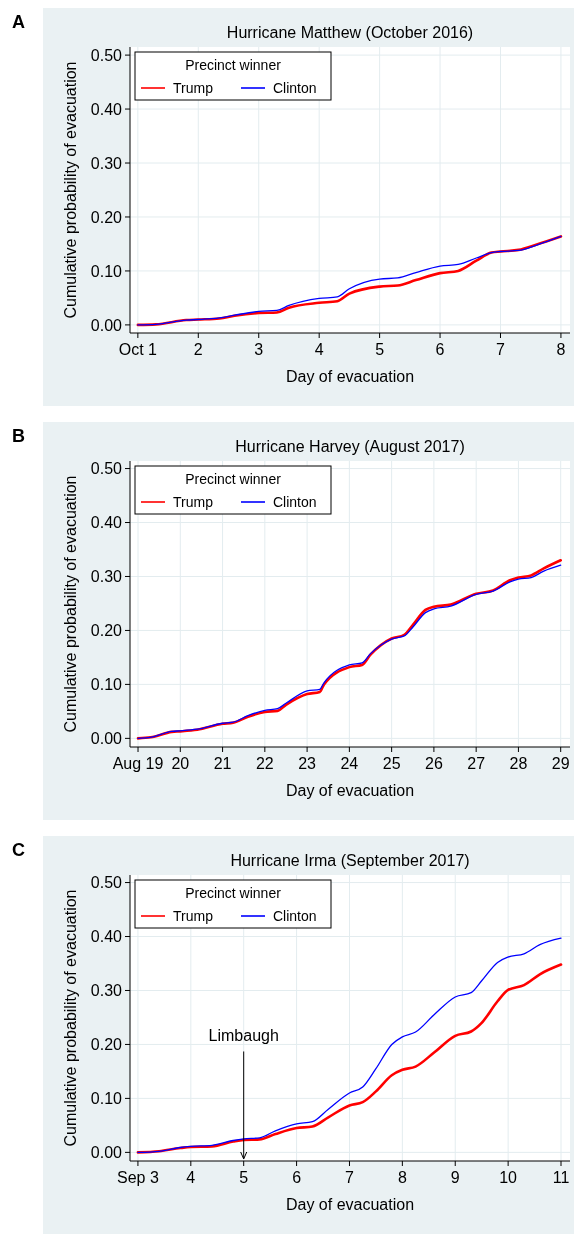 This screenshot has height=1246, width=574. What do you see at coordinates (18, 22) in the screenshot?
I see `text: A` at bounding box center [18, 22].